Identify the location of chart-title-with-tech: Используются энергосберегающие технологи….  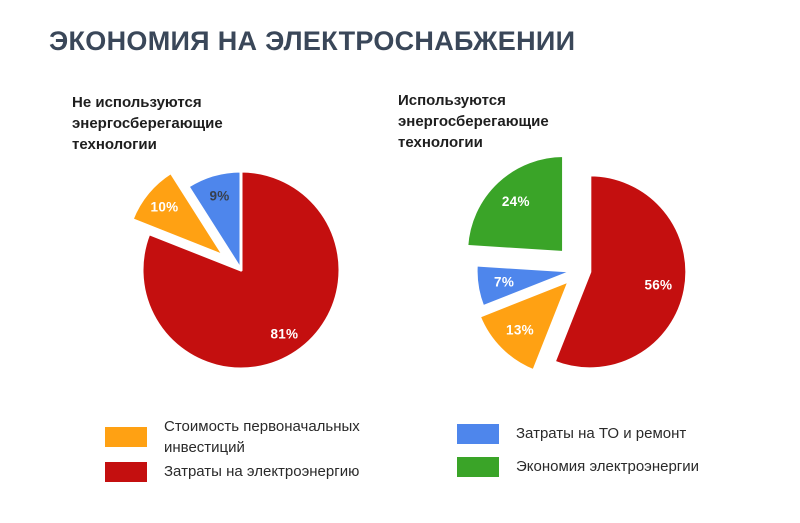
(473, 121).